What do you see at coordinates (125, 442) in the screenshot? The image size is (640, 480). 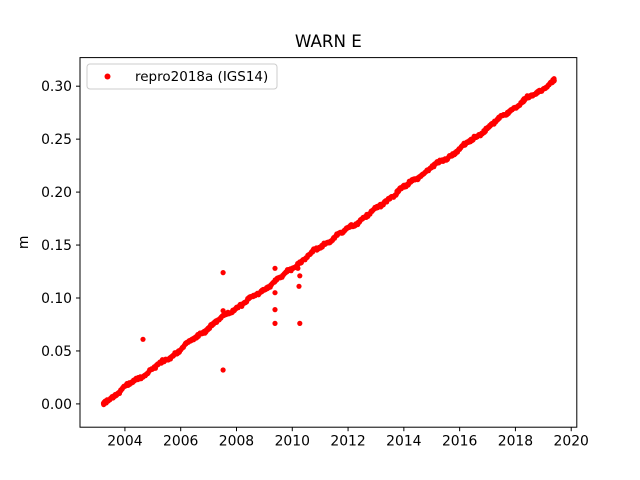 I see `x-tick-label: 2004` at bounding box center [125, 442].